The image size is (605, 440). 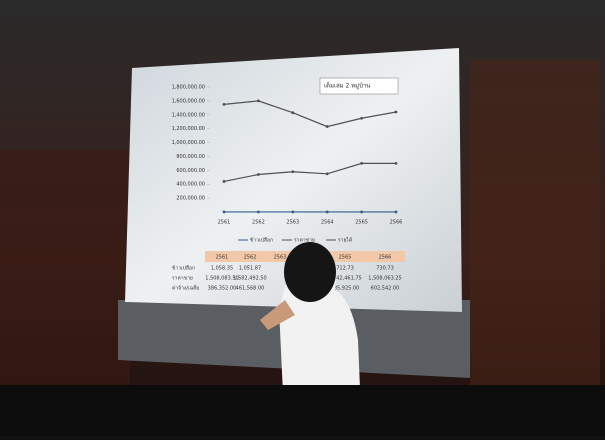 What do you see at coordinates (222, 289) in the screenshot?
I see `table-cell: 386,352.00` at bounding box center [222, 289].